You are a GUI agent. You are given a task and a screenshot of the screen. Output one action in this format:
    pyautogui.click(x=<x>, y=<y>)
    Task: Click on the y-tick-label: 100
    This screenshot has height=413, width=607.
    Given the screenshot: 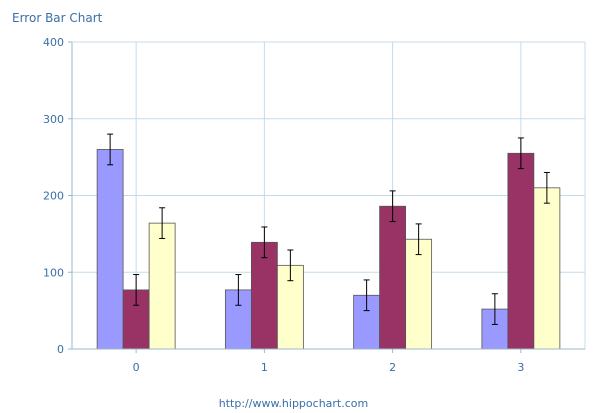 What is the action you would take?
    pyautogui.click(x=53, y=272)
    